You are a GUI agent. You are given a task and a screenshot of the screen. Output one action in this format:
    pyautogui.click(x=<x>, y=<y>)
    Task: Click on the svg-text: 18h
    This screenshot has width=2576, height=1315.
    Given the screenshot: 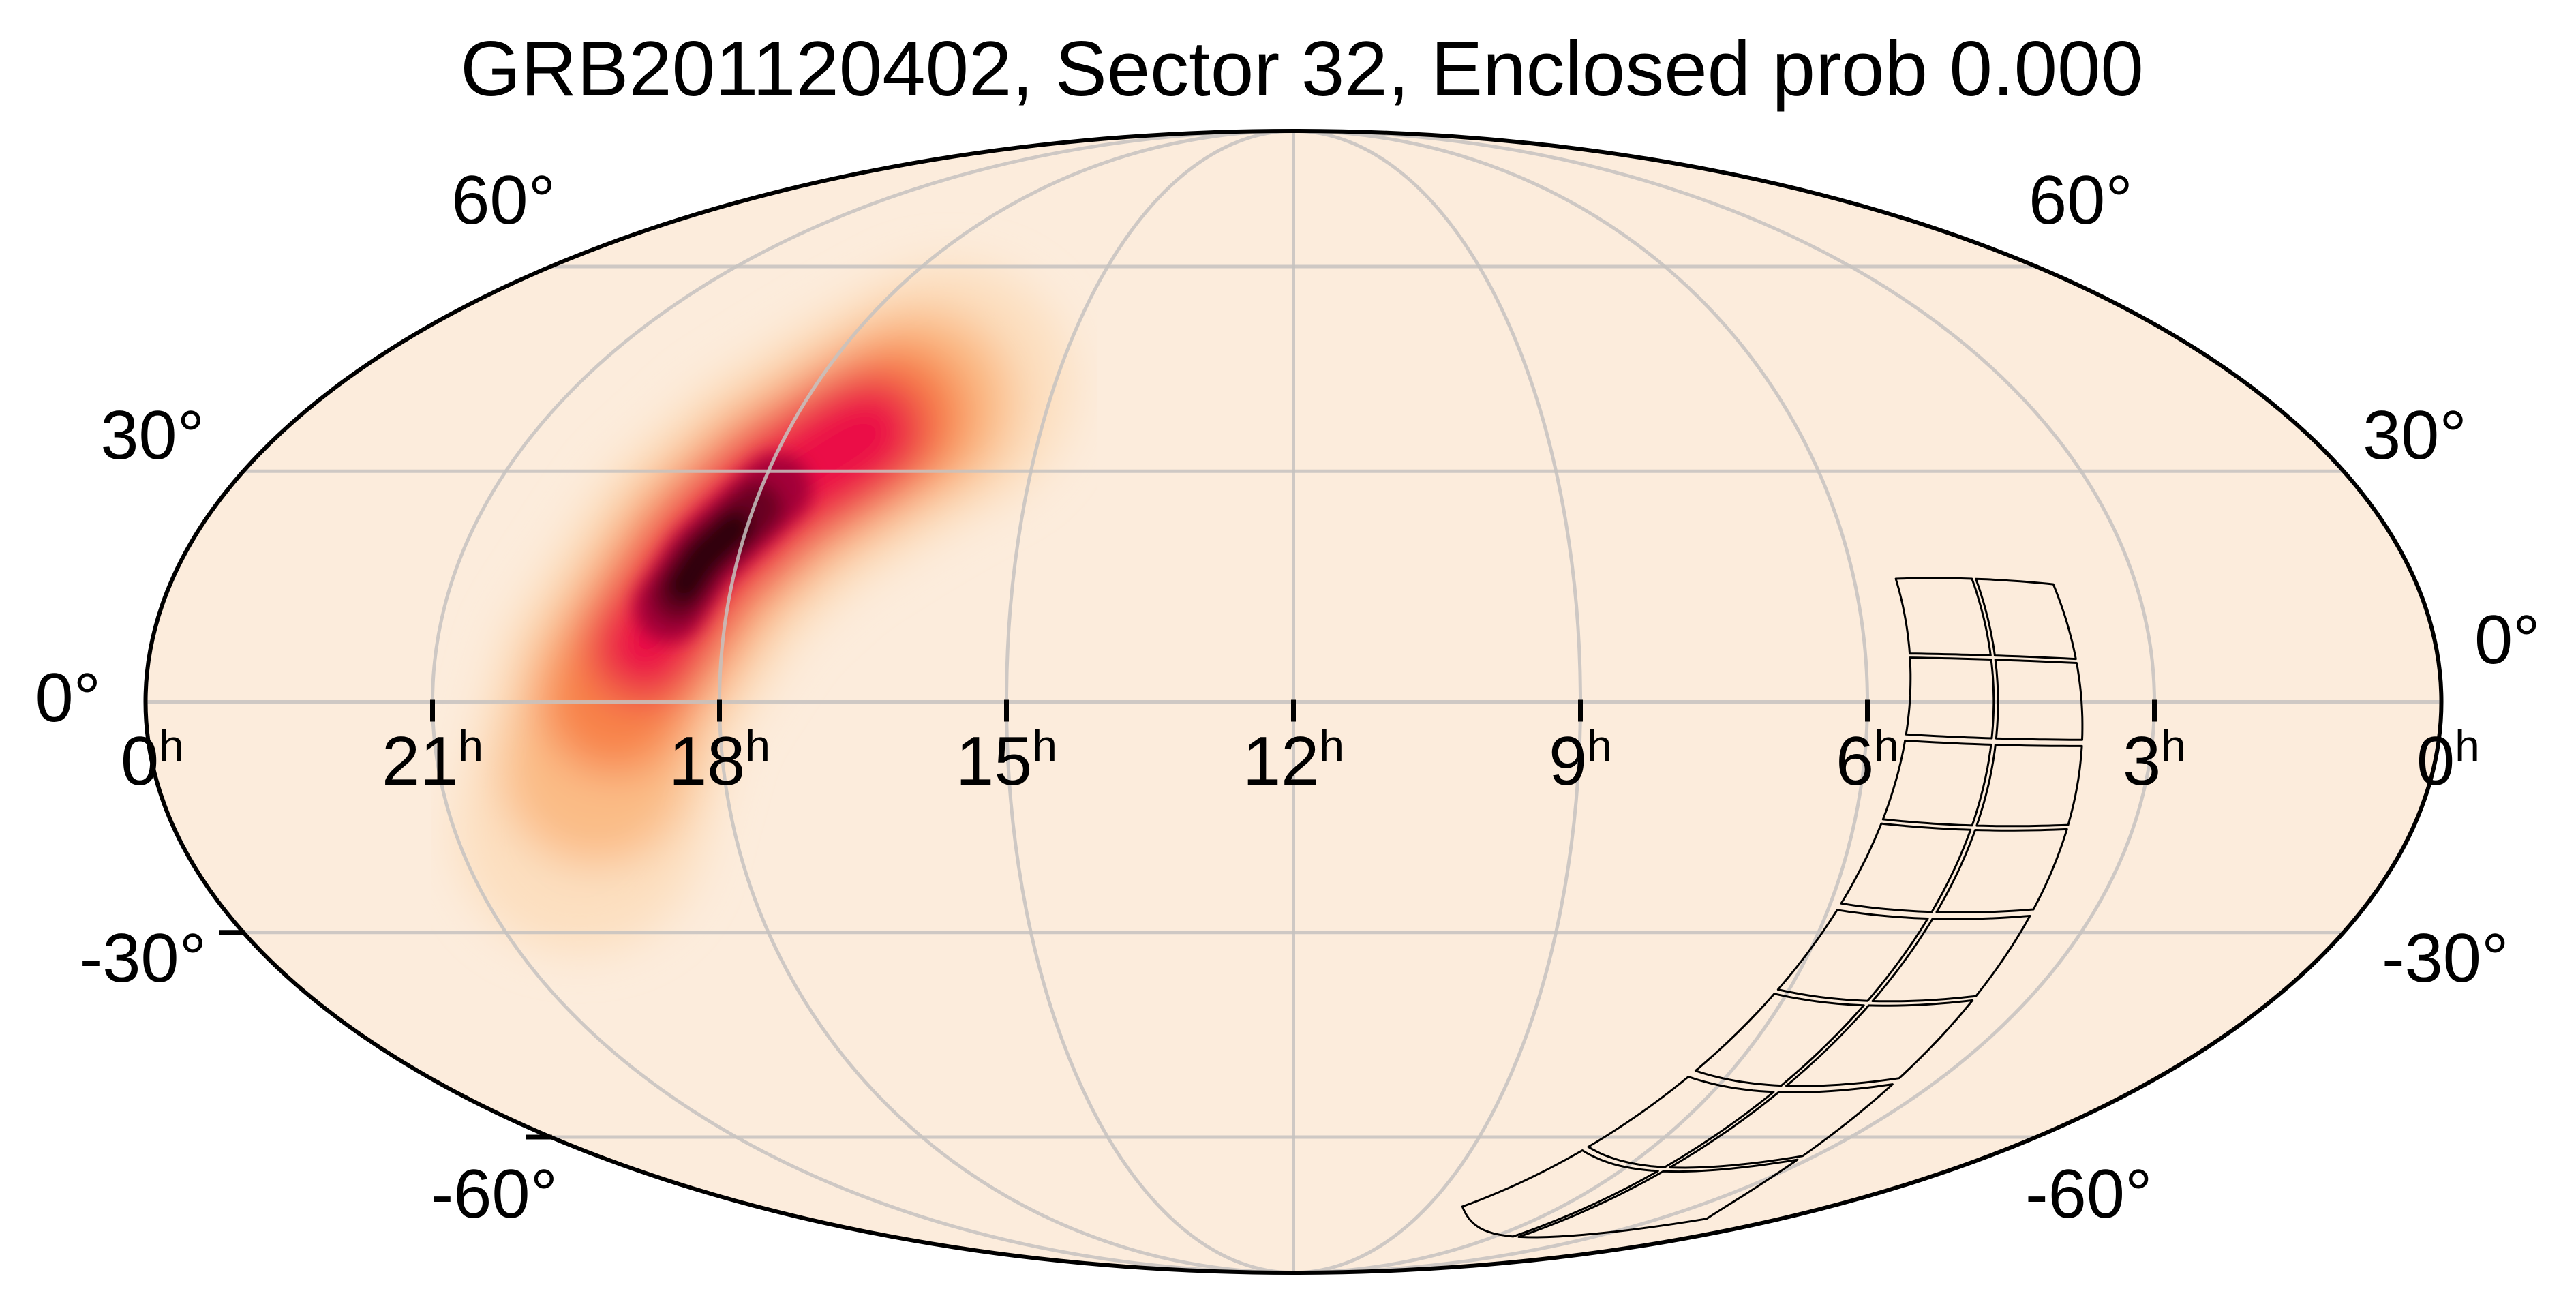 What is the action you would take?
    pyautogui.click(x=719, y=760)
    